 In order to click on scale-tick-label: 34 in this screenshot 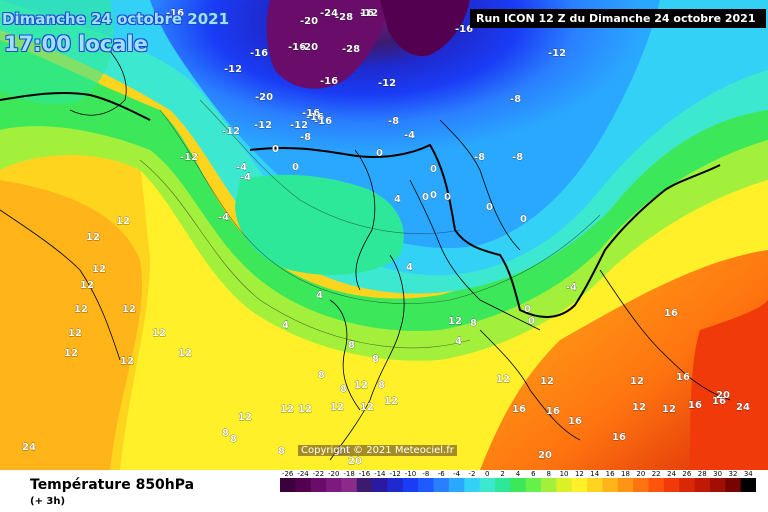, I will do `click(748, 474)`.